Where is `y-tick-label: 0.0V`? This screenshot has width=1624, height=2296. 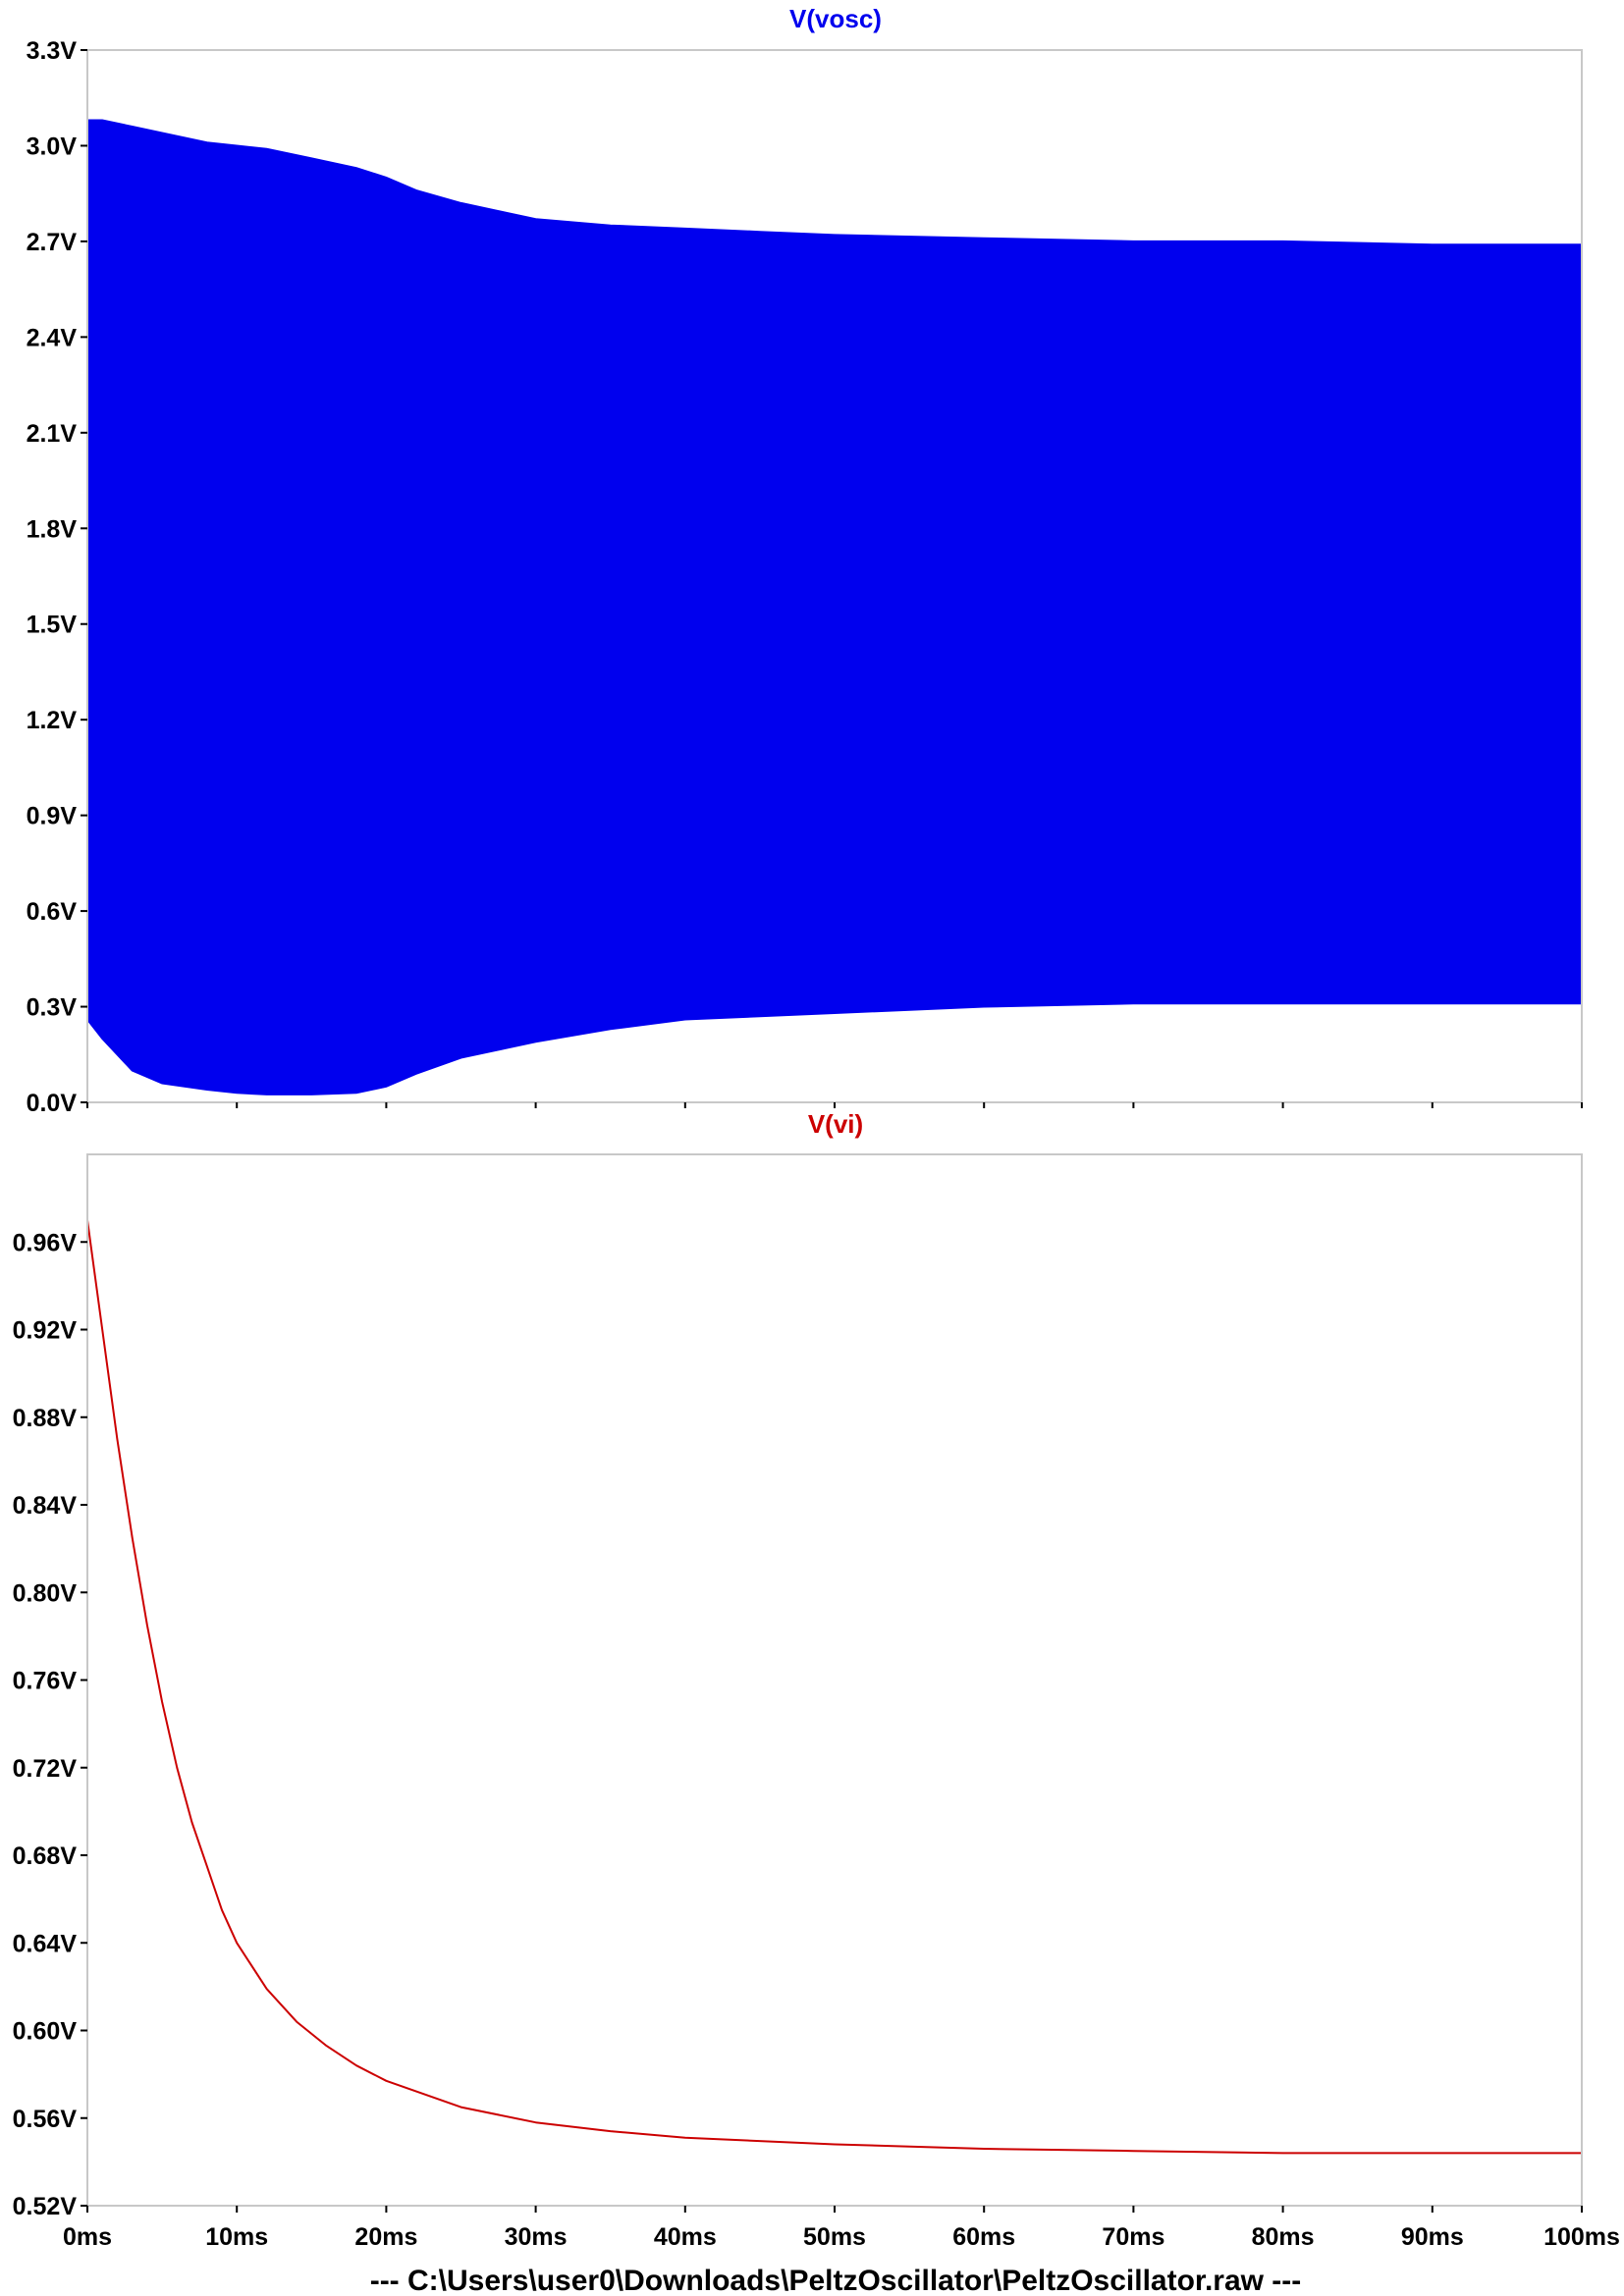
y-tick-label: 0.0V is located at coordinates (52, 1103).